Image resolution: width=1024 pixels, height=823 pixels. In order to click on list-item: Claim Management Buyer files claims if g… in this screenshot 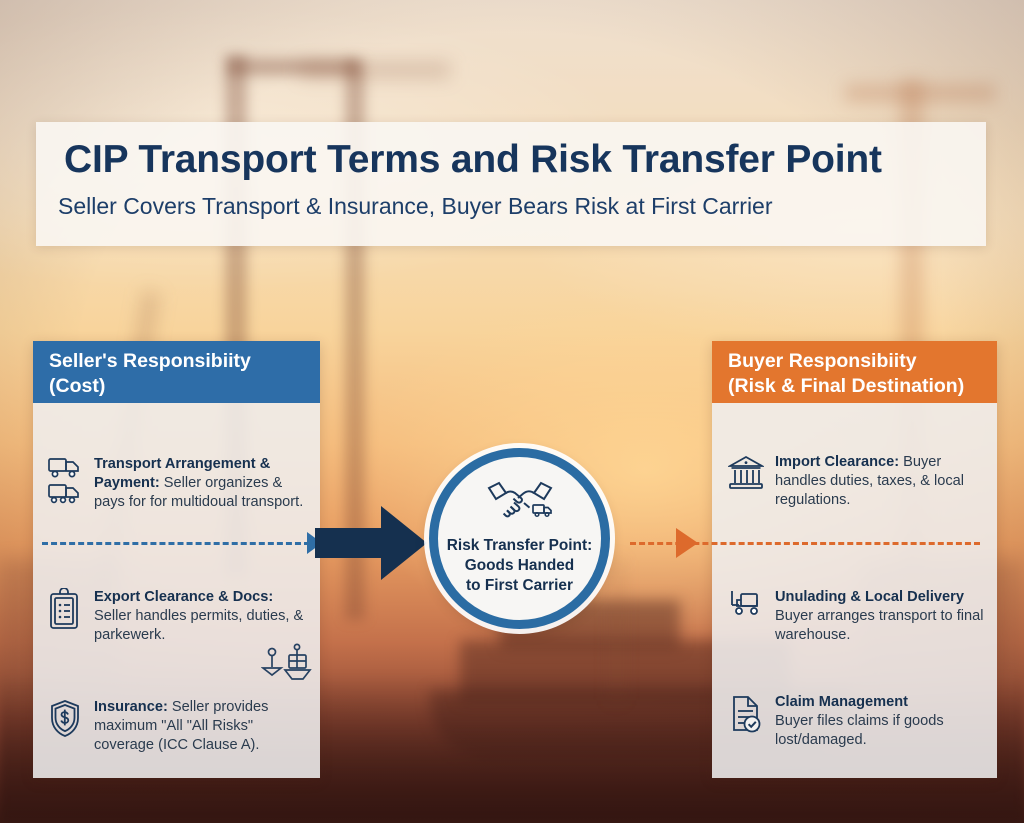, I will do `click(856, 721)`.